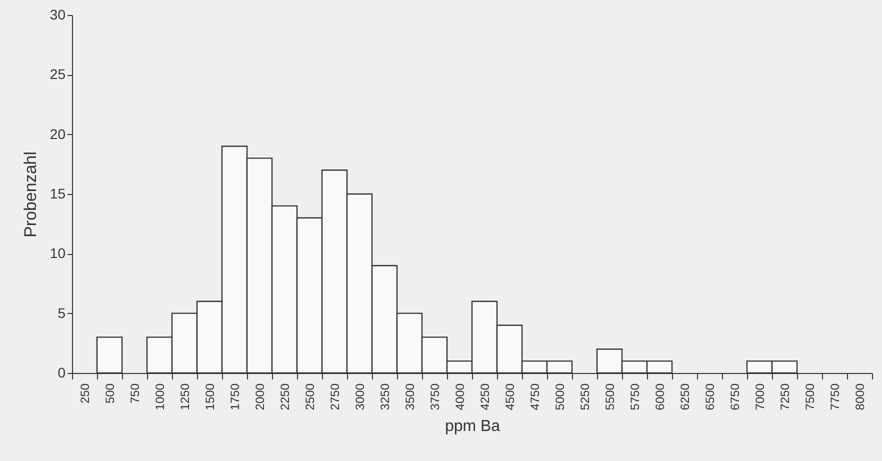 Image resolution: width=882 pixels, height=461 pixels. What do you see at coordinates (485, 396) in the screenshot?
I see `x-tick-label: 4250` at bounding box center [485, 396].